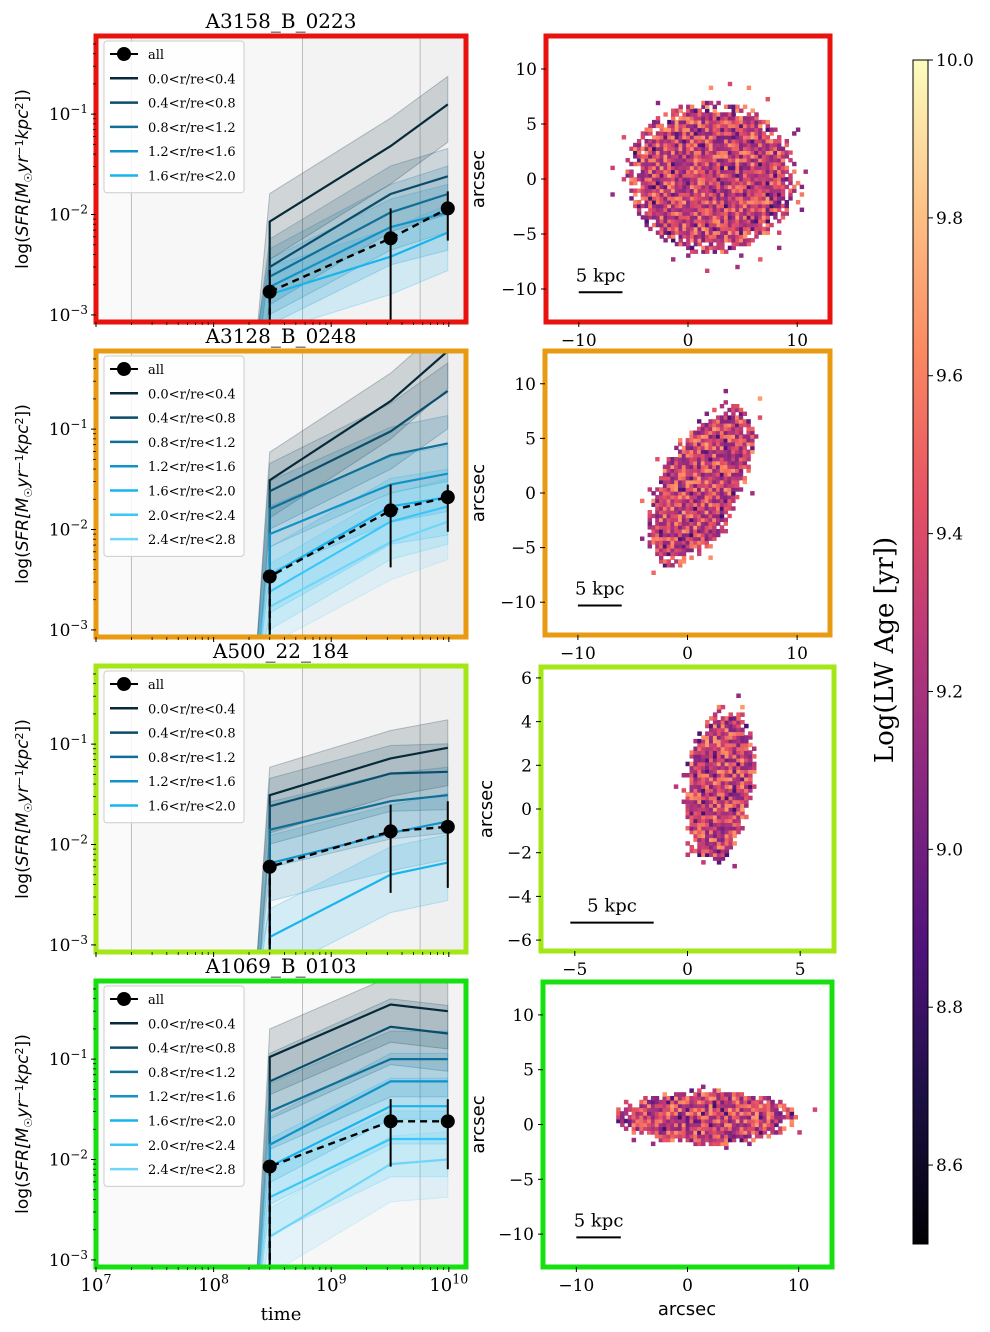 The image size is (990, 1332). Describe the element at coordinates (79, 839) in the screenshot. I see `y-tick-label-exp: −2` at that location.